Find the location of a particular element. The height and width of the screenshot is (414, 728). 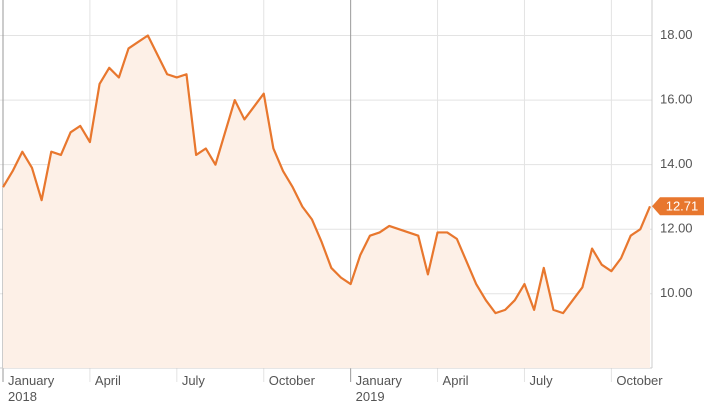

y-tick-label: 14.00 is located at coordinates (676, 163).